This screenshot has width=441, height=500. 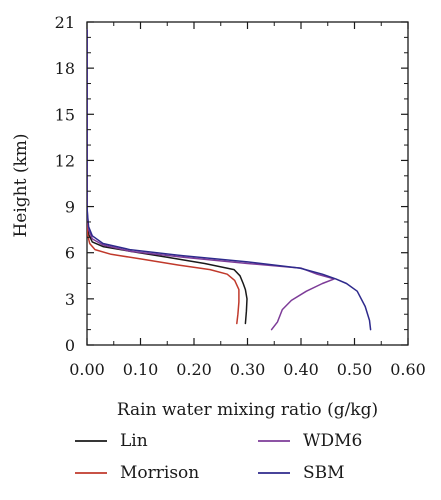 I want to click on y-tick-label: 9, so click(x=70, y=207).